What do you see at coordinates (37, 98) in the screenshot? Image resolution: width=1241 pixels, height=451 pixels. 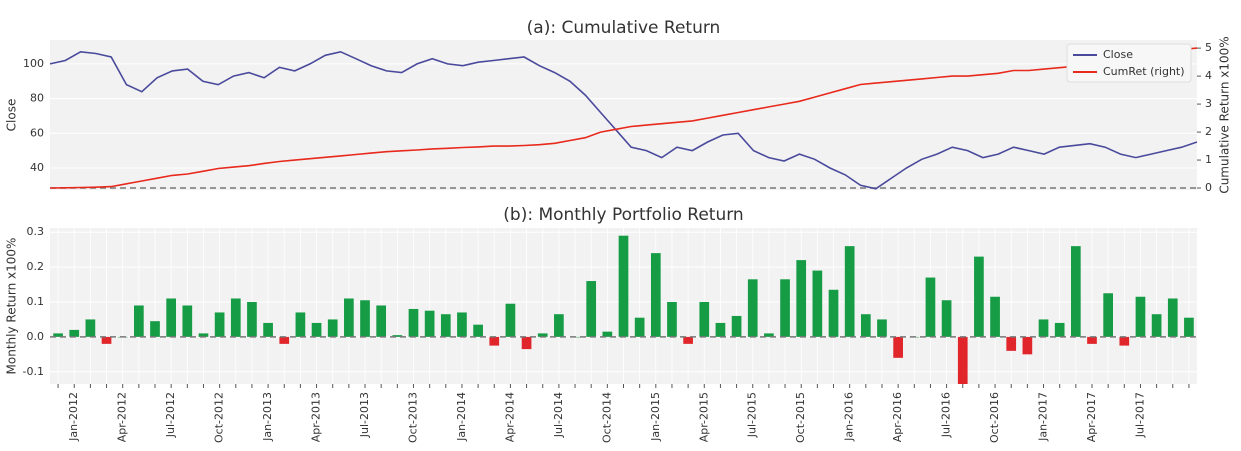 I see `y-tick-label: 80` at bounding box center [37, 98].